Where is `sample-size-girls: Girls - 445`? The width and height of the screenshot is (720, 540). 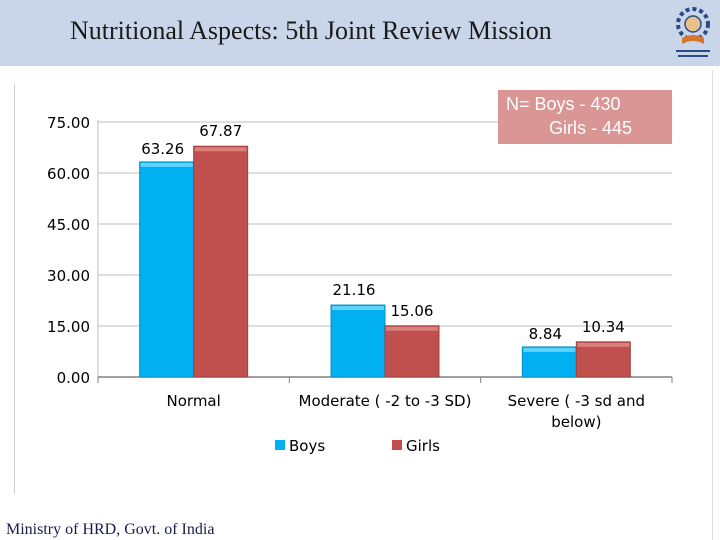
sample-size-girls: Girls - 445 is located at coordinates (591, 128).